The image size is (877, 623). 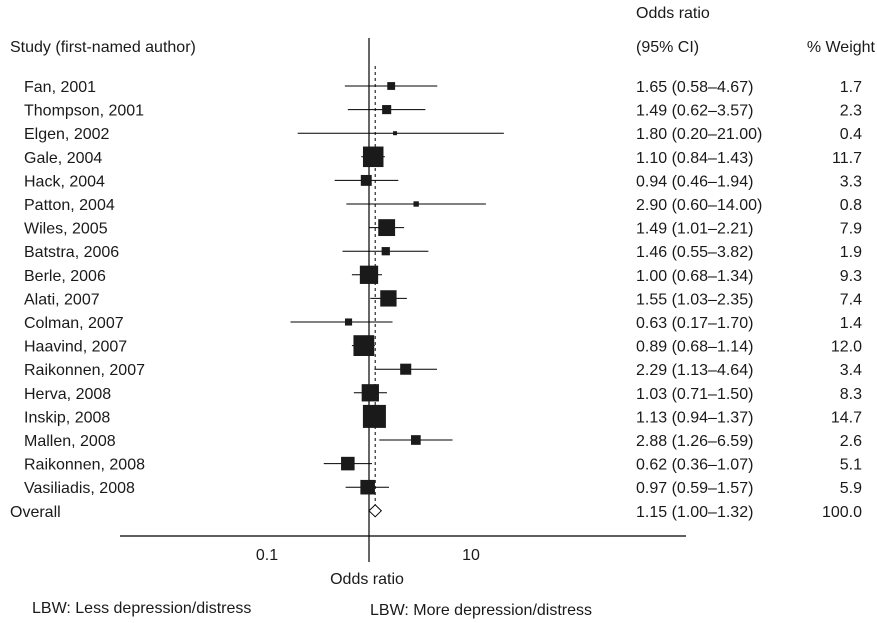 What do you see at coordinates (851, 370) in the screenshot?
I see `weight-value: 3.4` at bounding box center [851, 370].